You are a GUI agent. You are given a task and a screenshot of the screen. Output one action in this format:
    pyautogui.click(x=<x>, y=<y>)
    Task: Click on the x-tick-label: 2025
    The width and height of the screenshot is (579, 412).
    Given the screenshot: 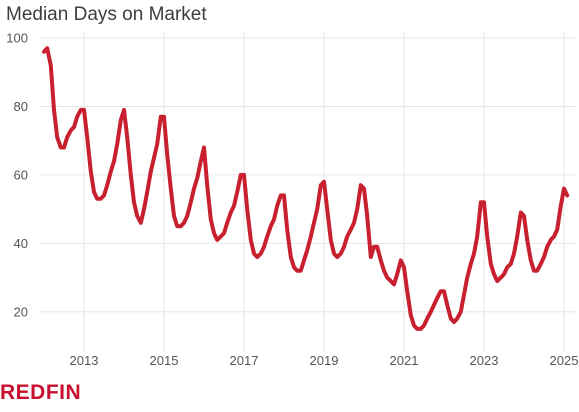 What is the action you would take?
    pyautogui.click(x=564, y=360)
    